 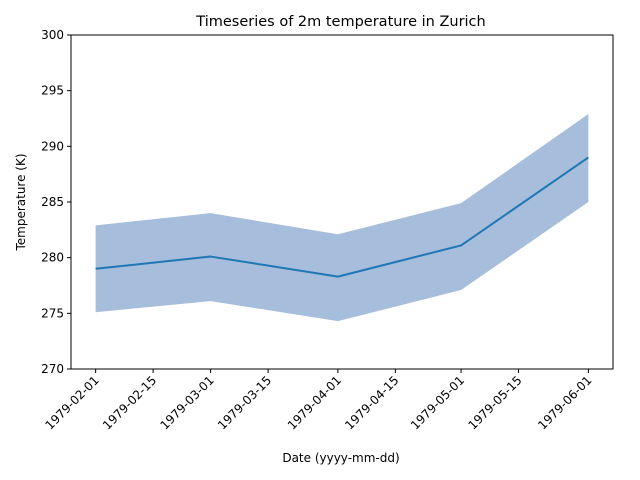 I want to click on y-axis-label: Temperature (K), so click(x=21, y=202).